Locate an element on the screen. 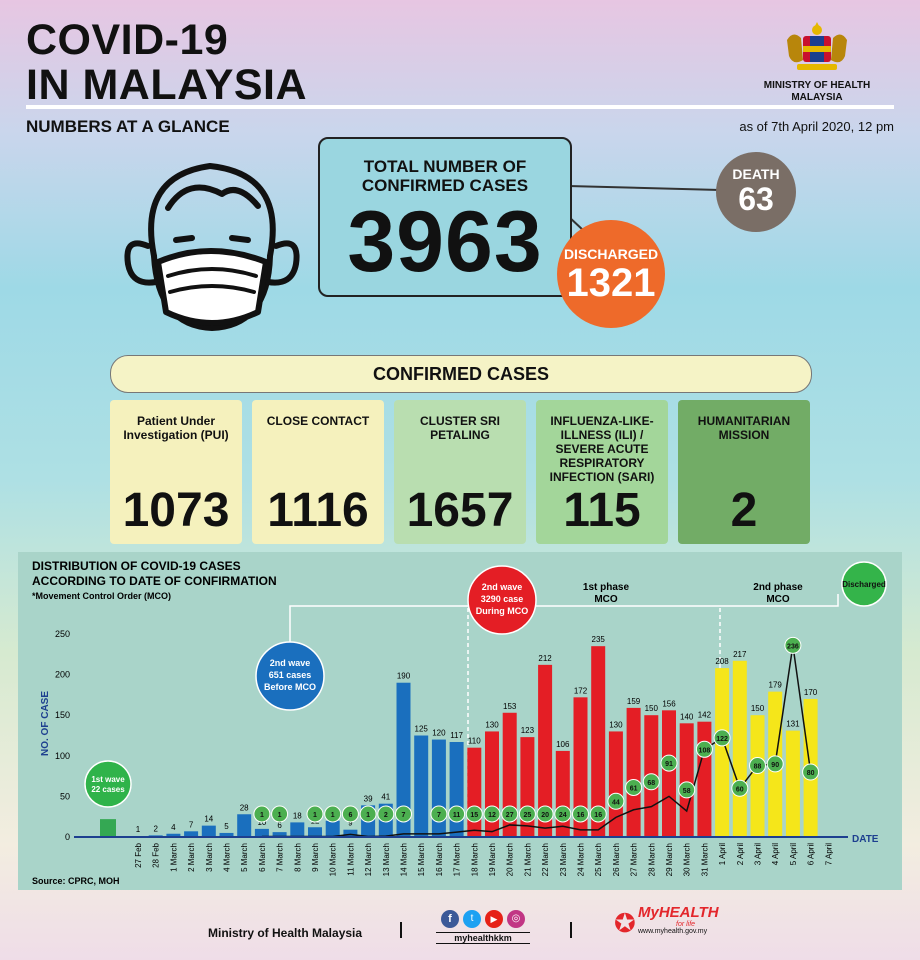 Image resolution: width=920 pixels, height=960 pixels. bar-value-label: 1 is located at coordinates (138, 829).